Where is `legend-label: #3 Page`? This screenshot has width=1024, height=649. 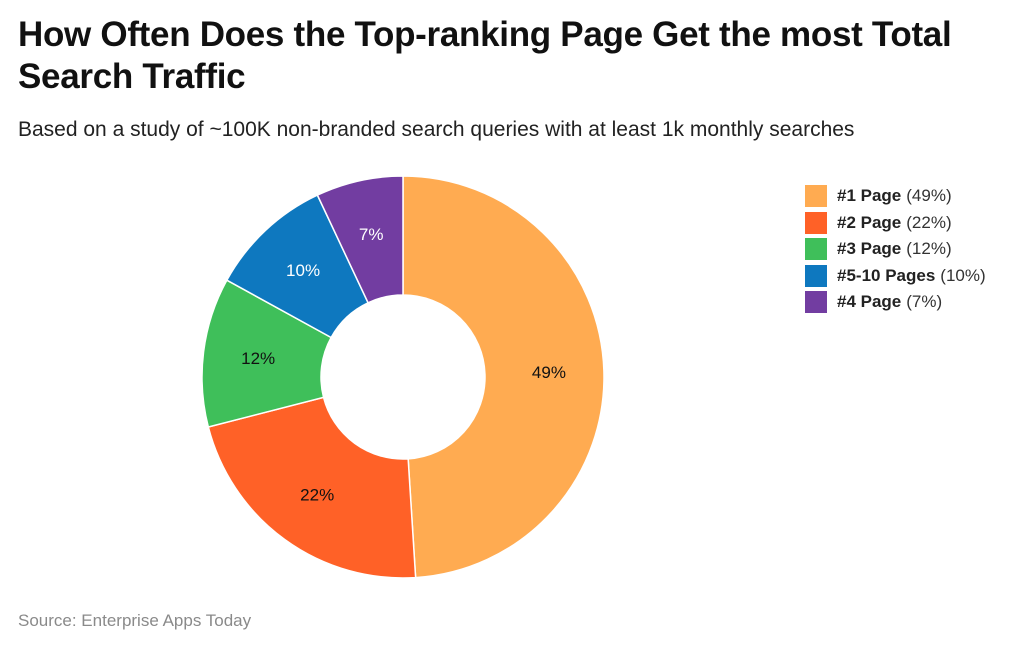
legend-label: #3 Page is located at coordinates (869, 249).